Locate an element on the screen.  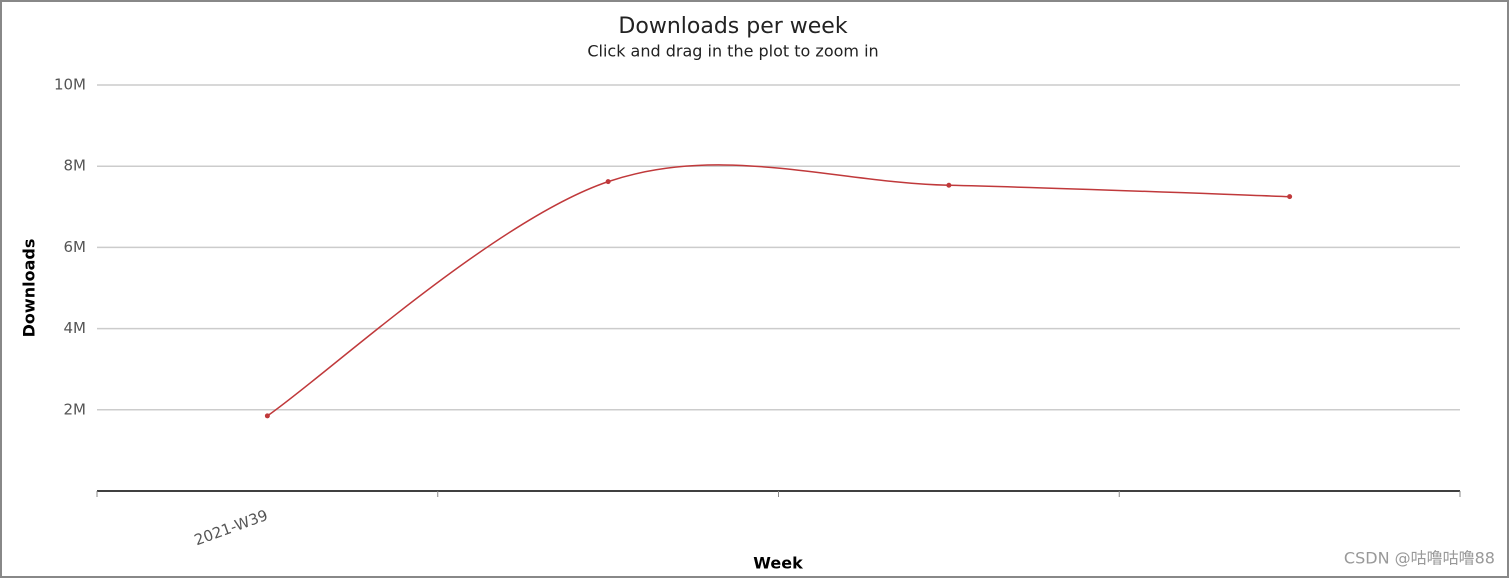
y-axis-label: Downloads is located at coordinates (29, 288).